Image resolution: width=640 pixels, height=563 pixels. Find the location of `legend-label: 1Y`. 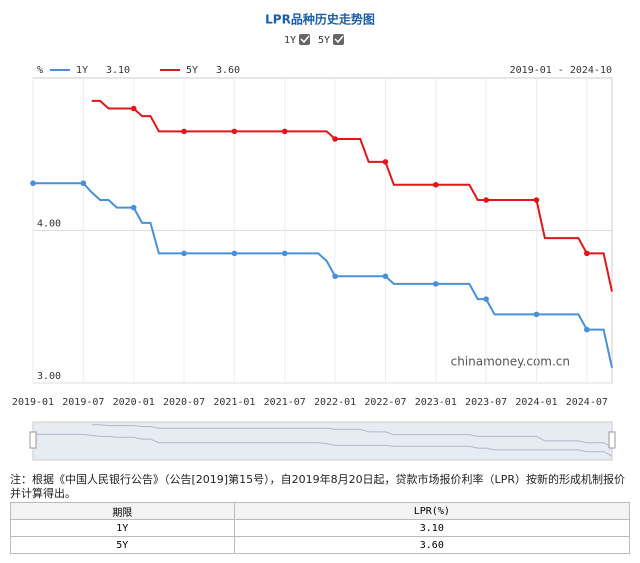

legend-label: 1Y is located at coordinates (82, 70).